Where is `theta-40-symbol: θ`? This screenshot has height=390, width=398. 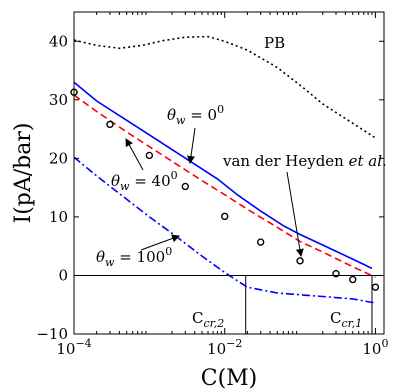 theta-40-symbol: θ is located at coordinates (115, 181).